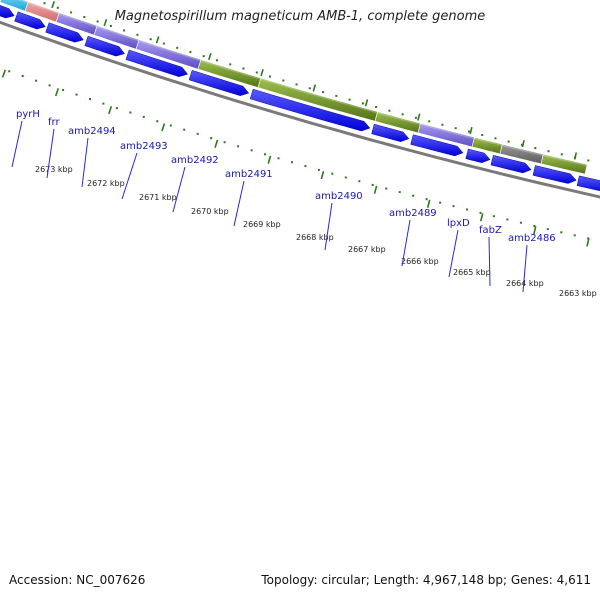  I want to click on gene-label: amb2489, so click(413, 213).